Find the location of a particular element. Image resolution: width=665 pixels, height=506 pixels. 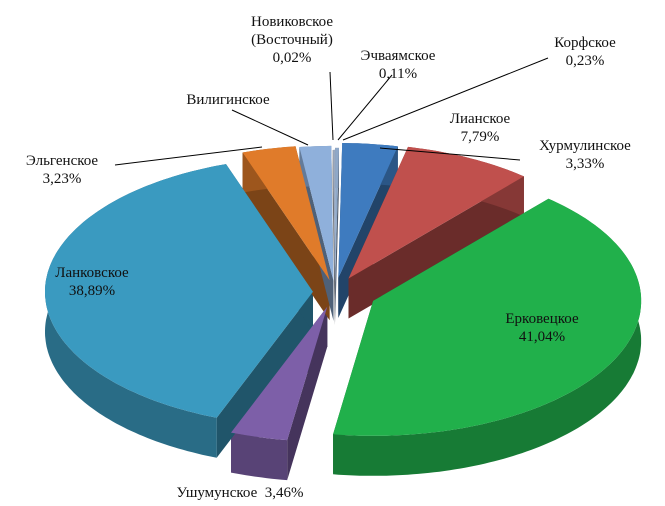

value-label: 41,04% is located at coordinates (542, 337).